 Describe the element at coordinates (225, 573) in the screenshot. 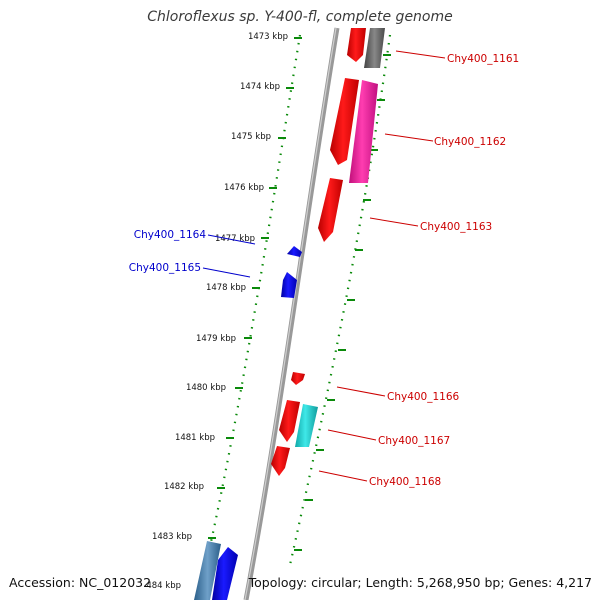

I see `gene-feature-blue-lower` at that location.